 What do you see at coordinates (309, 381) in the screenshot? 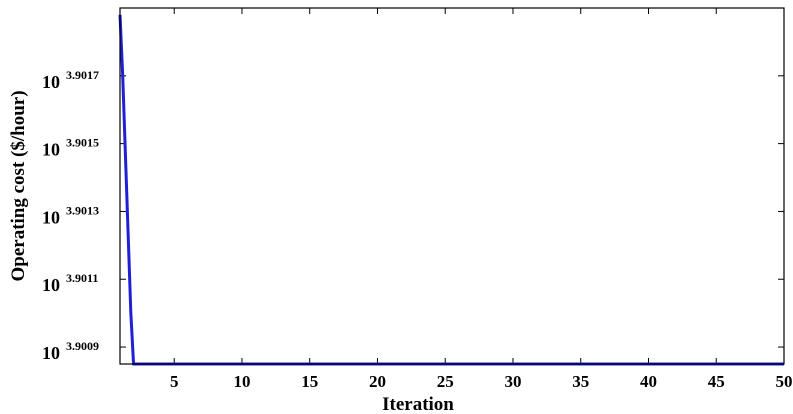
I see `x-tick-label: 15` at bounding box center [309, 381].